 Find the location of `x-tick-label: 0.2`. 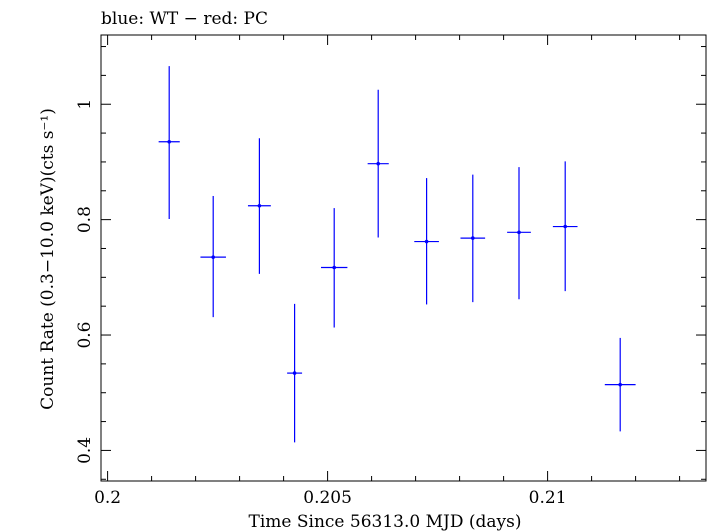

x-tick-label: 0.2 is located at coordinates (107, 498).